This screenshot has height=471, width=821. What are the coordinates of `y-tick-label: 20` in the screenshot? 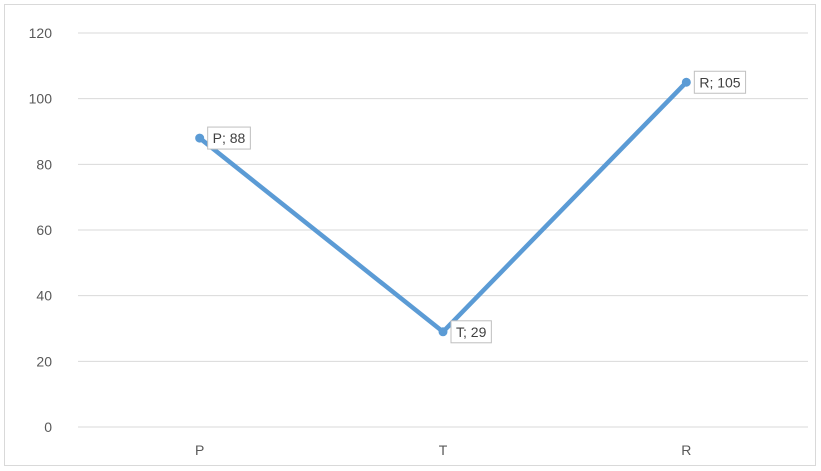 It's located at (44, 361).